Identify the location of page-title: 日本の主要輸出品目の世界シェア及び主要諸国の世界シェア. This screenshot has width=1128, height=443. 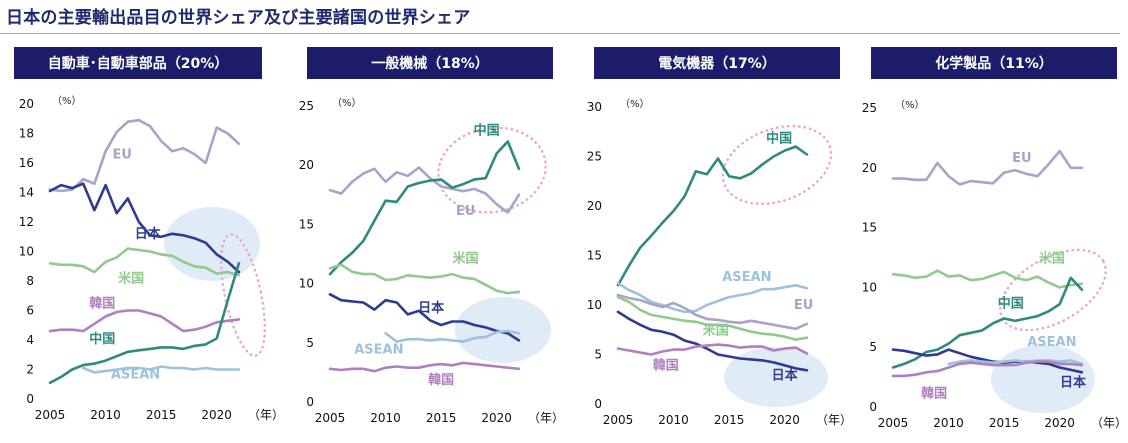
(238, 18).